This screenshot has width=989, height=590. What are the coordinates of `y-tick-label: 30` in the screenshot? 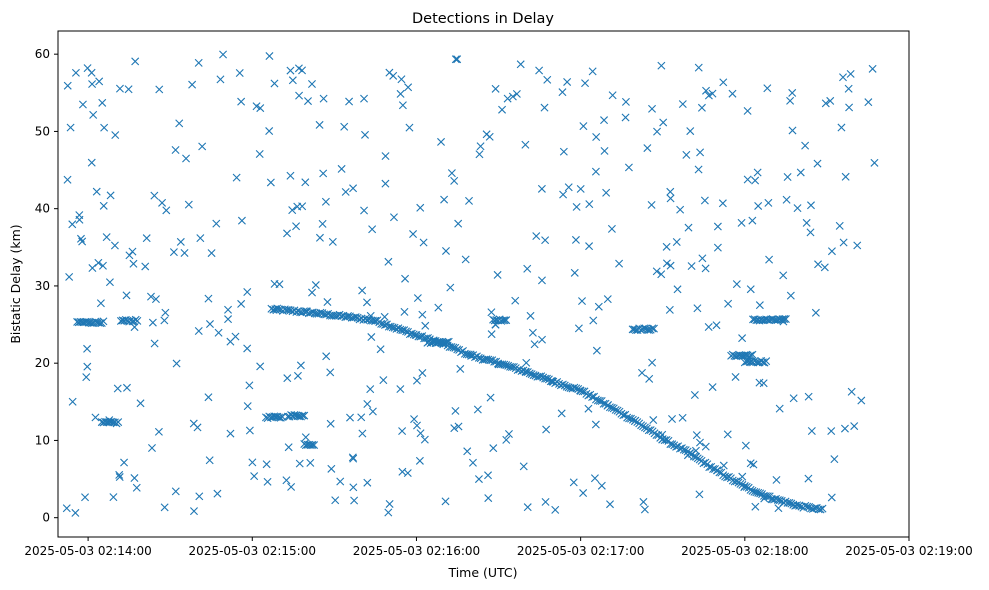 It's located at (42, 286).